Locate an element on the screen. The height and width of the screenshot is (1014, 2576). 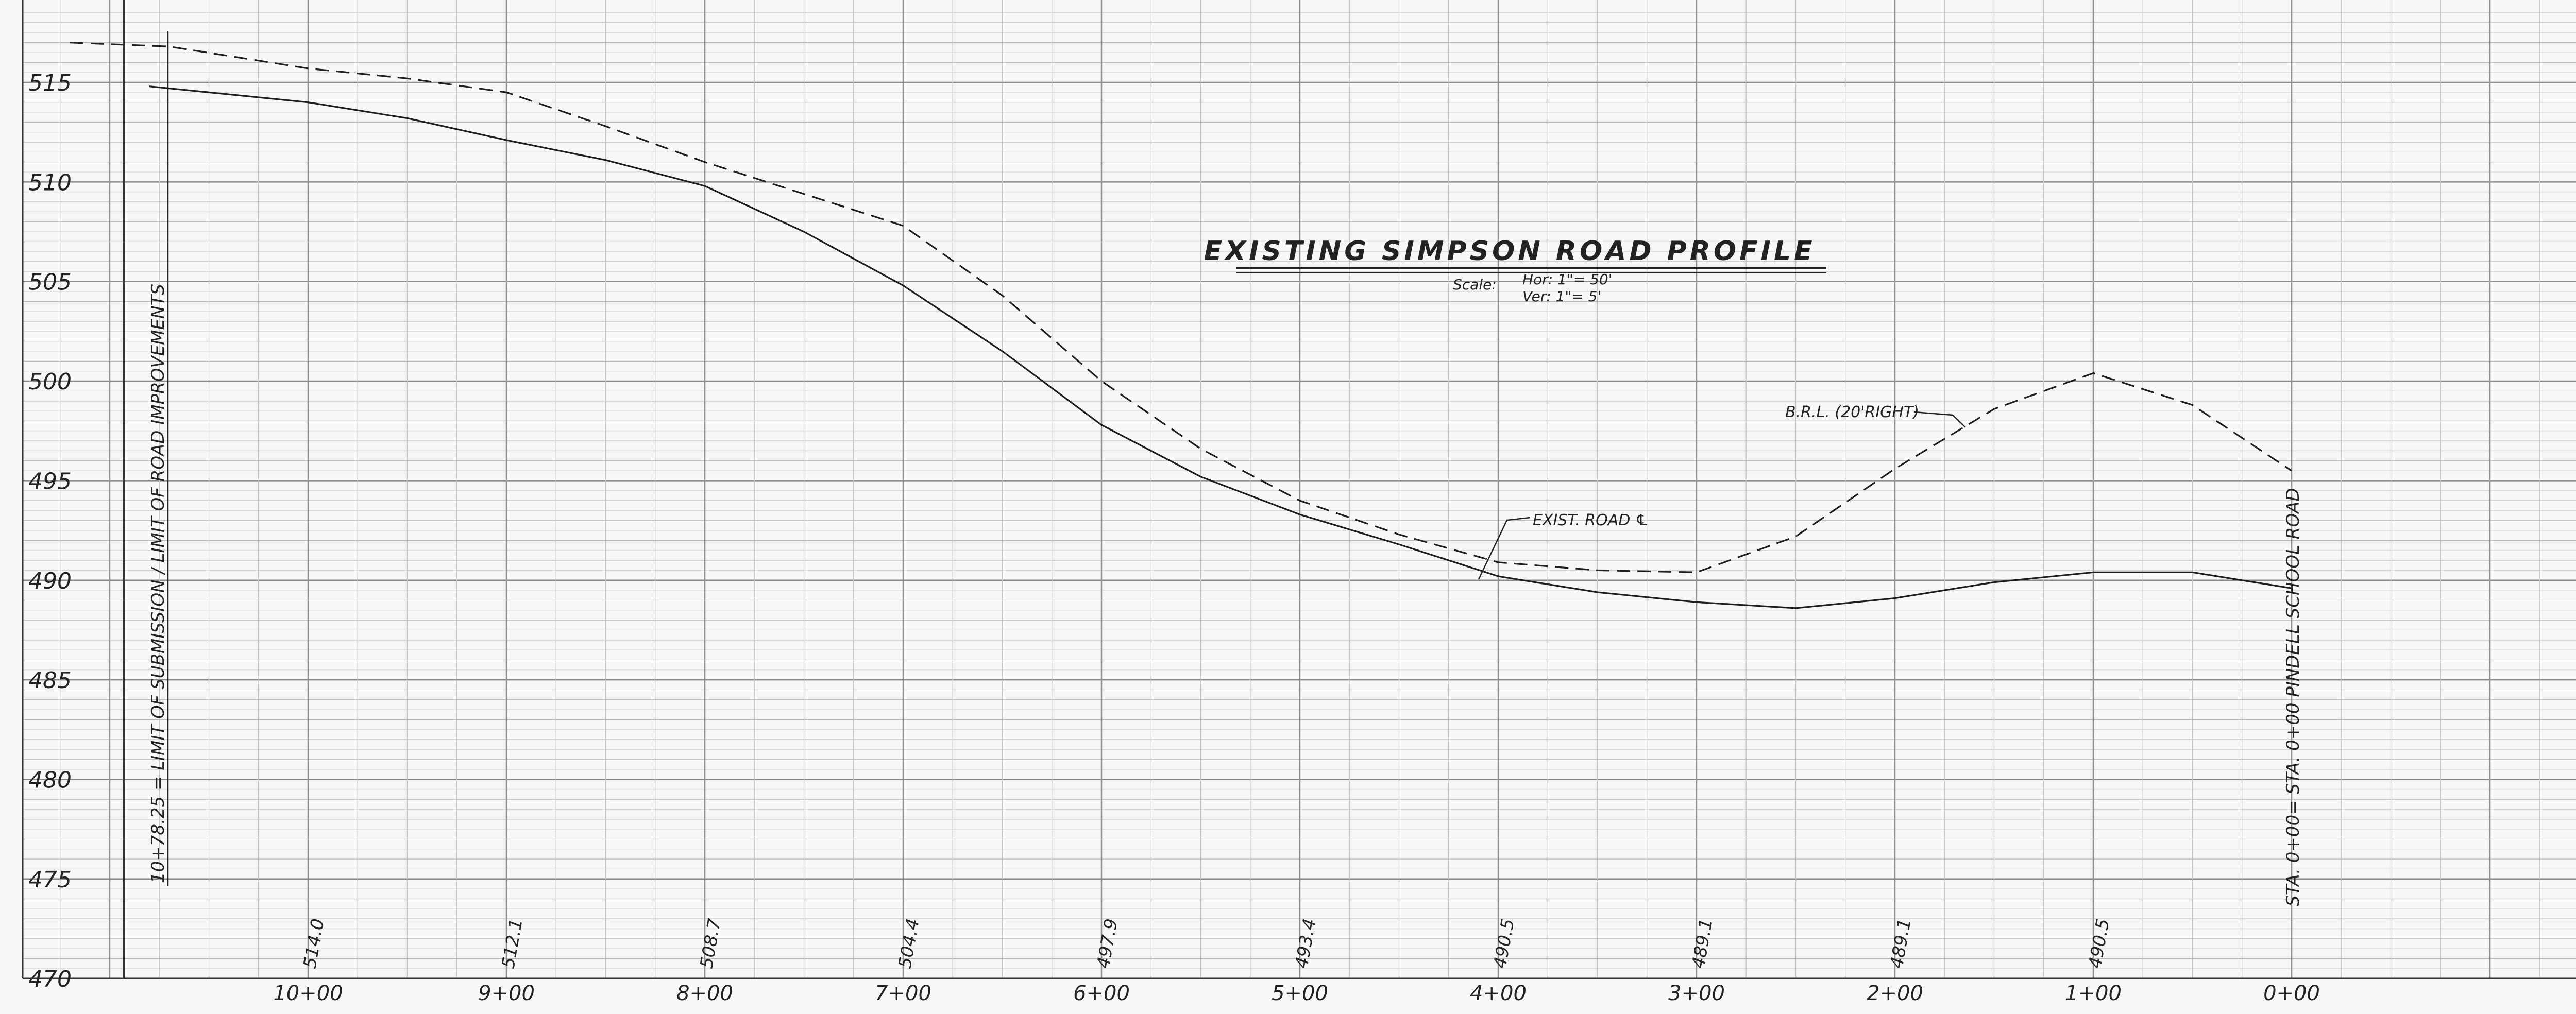
x-tick-label: 5+00 is located at coordinates (1300, 993).